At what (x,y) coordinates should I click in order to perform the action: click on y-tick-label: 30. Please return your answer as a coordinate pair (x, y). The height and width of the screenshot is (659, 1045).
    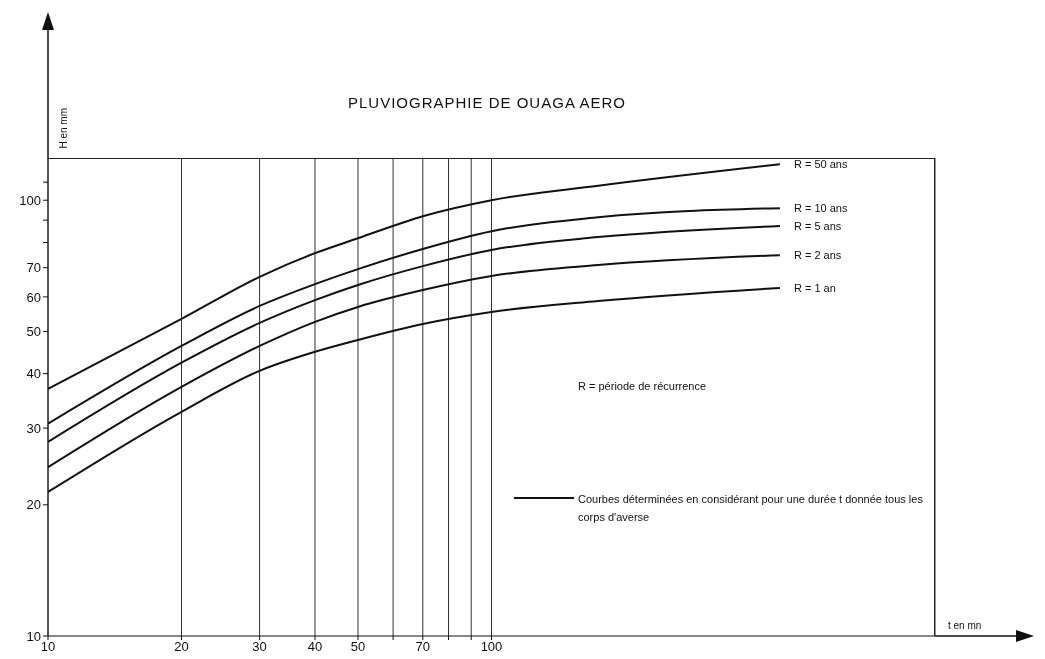
    Looking at the image, I should click on (33, 428).